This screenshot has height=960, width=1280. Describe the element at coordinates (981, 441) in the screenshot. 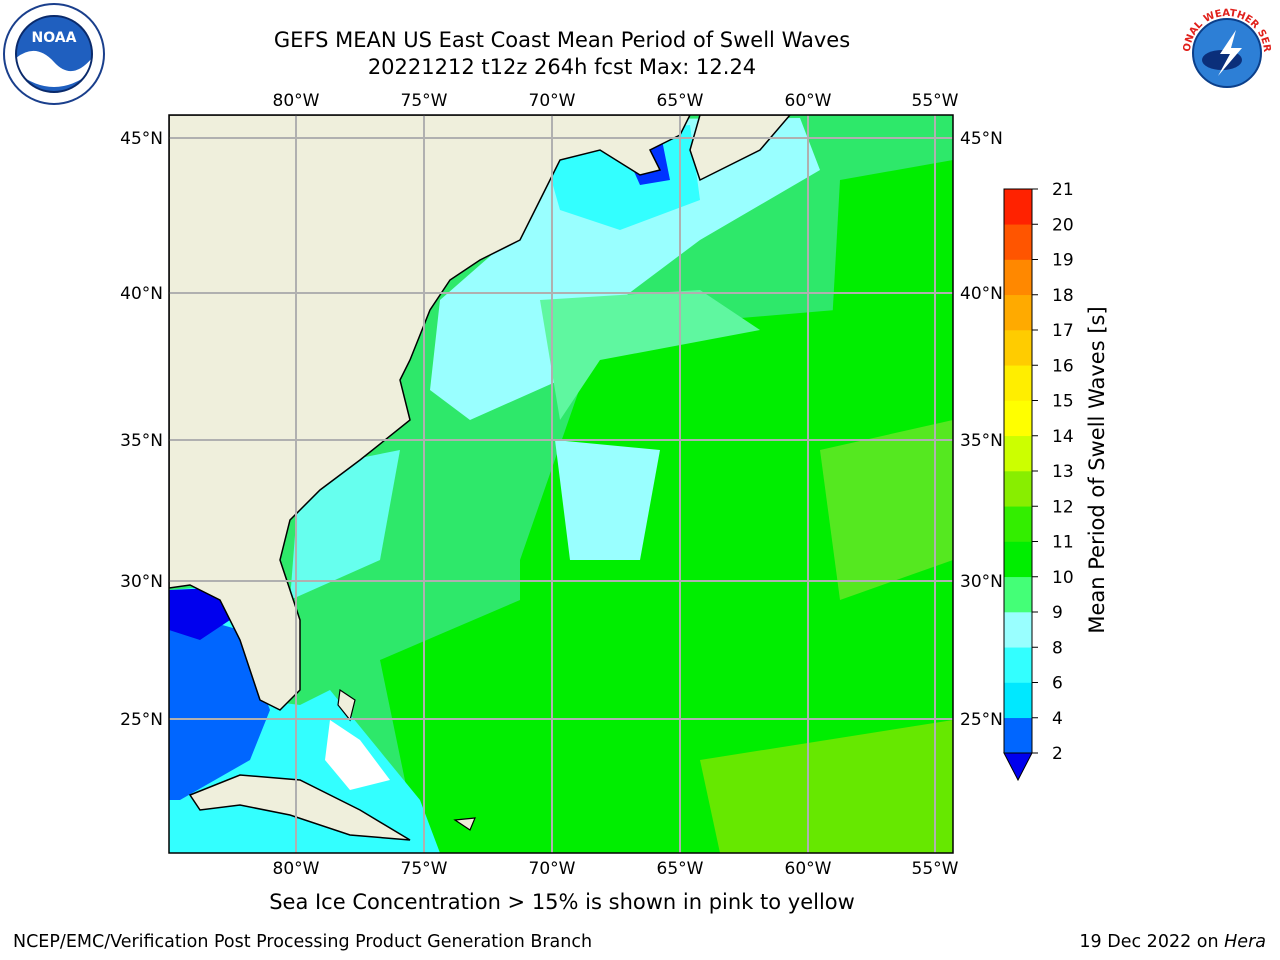

I see `lat-label-right: 35°N` at that location.